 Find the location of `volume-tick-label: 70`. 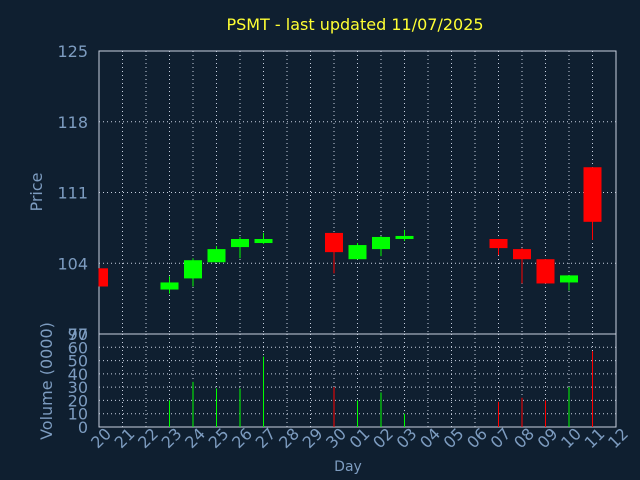

volume-tick-label: 70 is located at coordinates (78, 334).